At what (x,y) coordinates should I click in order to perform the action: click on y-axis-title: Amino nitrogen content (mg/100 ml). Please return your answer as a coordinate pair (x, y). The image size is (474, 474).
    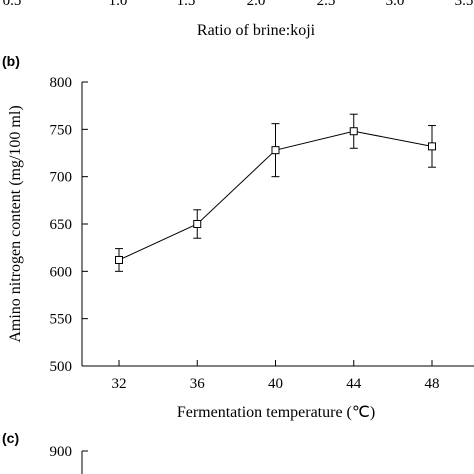
    Looking at the image, I should click on (15, 223).